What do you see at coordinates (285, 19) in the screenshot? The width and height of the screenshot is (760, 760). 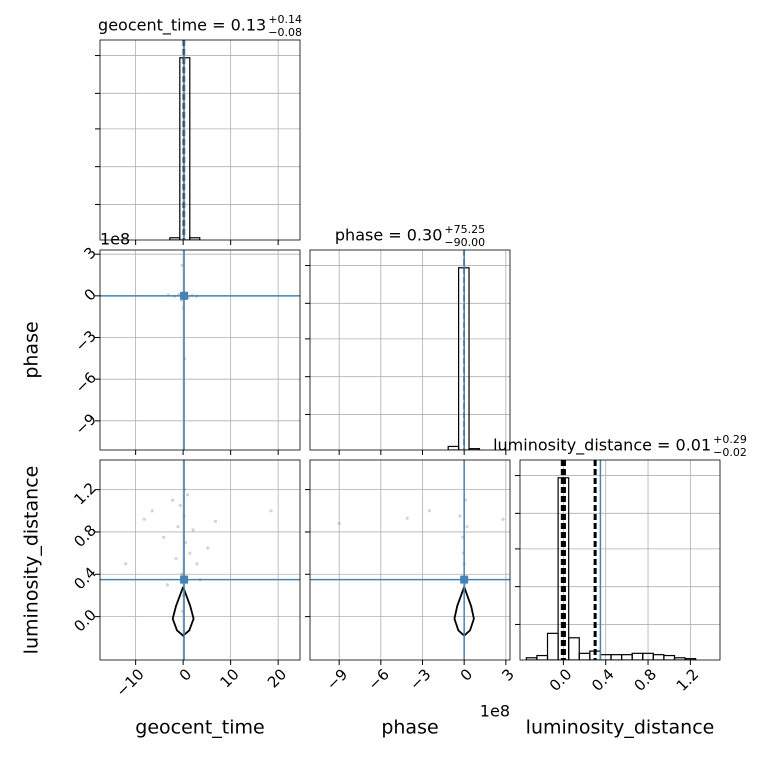 I see `title-plus: +0.14` at bounding box center [285, 19].